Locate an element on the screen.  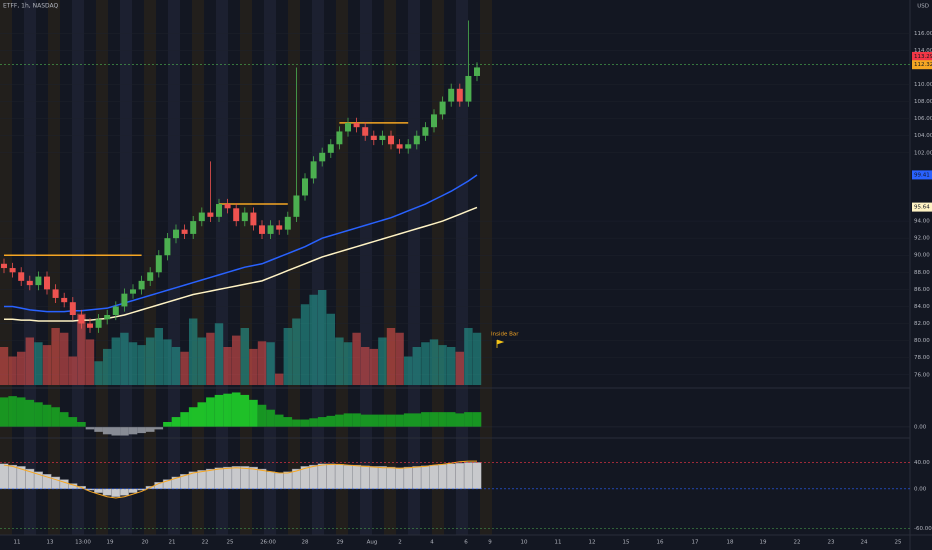
y-tick-label: -60.00 is located at coordinates (923, 529).